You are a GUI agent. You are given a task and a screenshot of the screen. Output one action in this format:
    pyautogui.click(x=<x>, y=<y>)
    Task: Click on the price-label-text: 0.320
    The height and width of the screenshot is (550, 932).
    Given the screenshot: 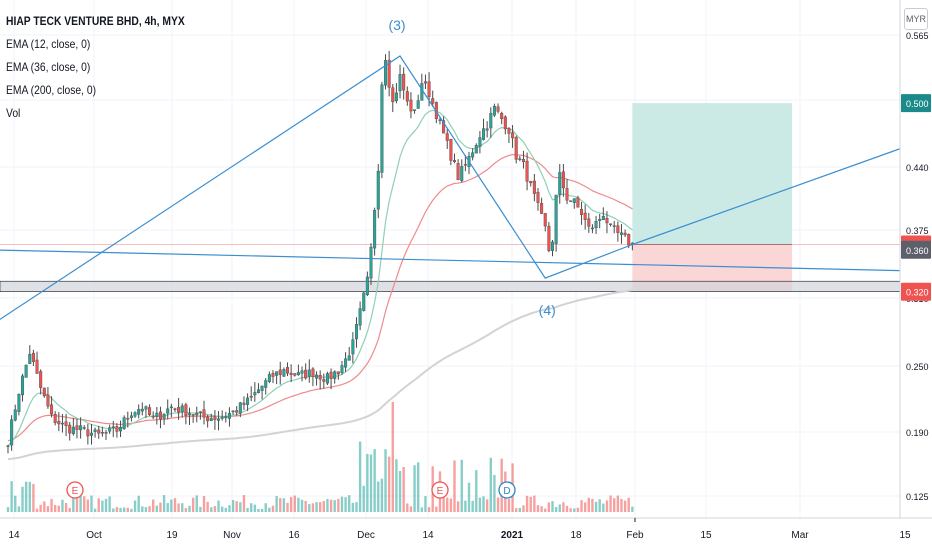 What is the action you would take?
    pyautogui.click(x=917, y=293)
    